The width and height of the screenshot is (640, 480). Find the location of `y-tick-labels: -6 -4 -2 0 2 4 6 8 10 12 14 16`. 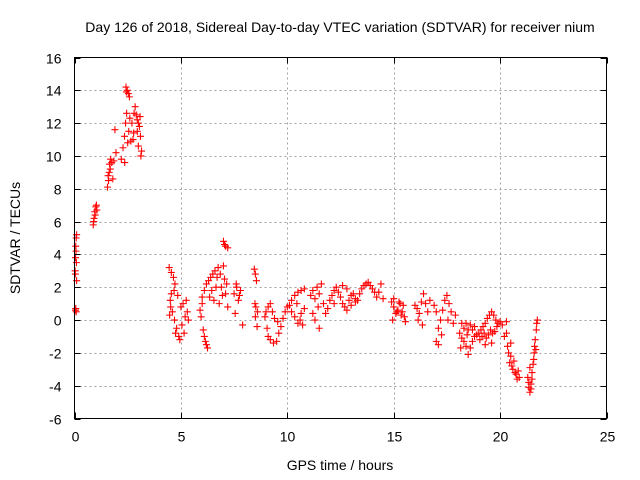

y-tick-labels: -6 -4 -2 0 2 4 6 8 10 12 14 16 is located at coordinates (54, 239).